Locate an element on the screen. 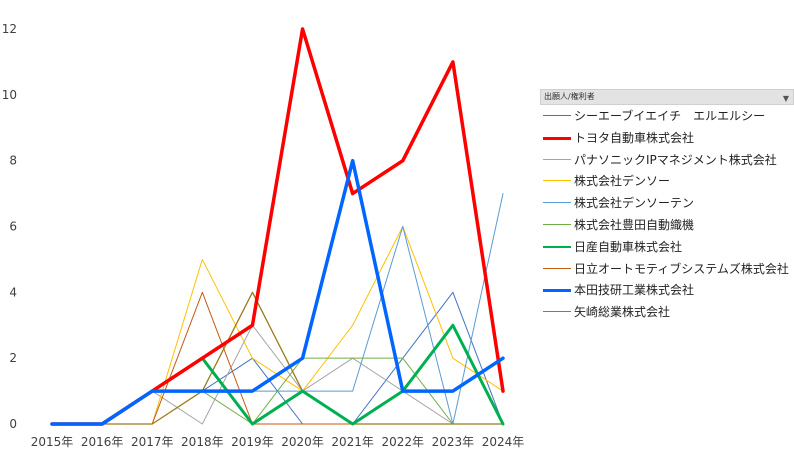 The image size is (794, 454). legend-label: 日産自動車株式会社 is located at coordinates (628, 246).